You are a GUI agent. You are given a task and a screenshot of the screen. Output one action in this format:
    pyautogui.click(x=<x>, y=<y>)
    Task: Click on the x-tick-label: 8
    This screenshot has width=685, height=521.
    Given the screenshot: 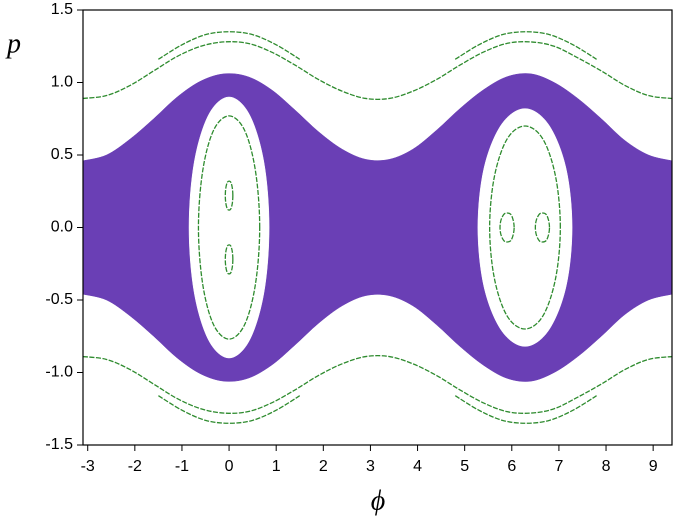 What is the action you would take?
    pyautogui.click(x=606, y=466)
    